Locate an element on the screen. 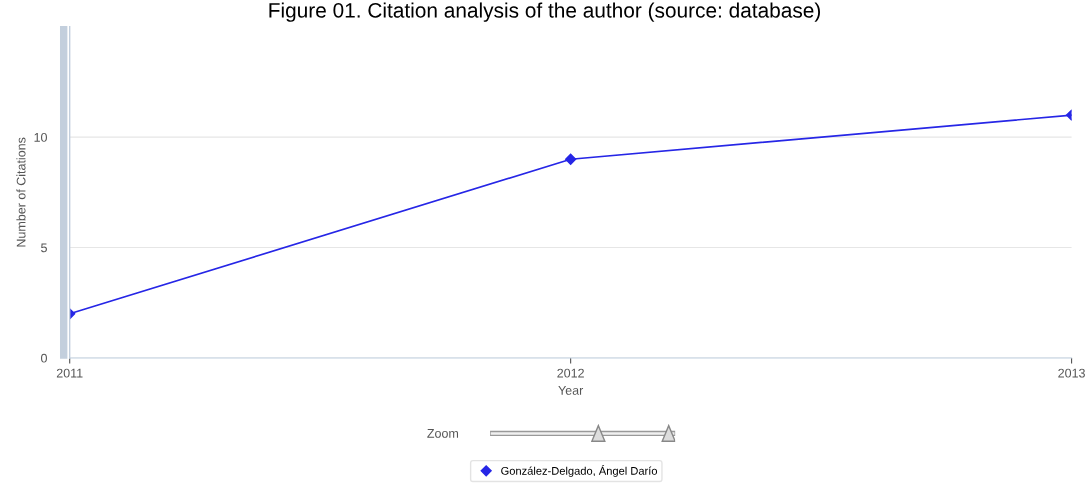 The width and height of the screenshot is (1089, 487). legend-label: González-Delgado, Ángel Darío is located at coordinates (579, 471).